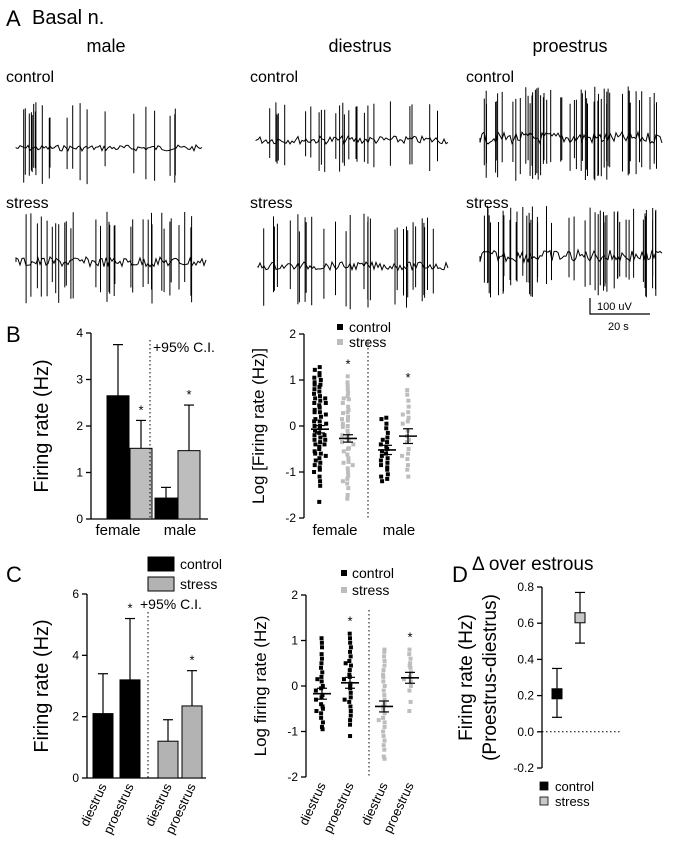 The width and height of the screenshot is (673, 845). What do you see at coordinates (75, 594) in the screenshot?
I see `c-left-y-tick-label: 6` at bounding box center [75, 594].